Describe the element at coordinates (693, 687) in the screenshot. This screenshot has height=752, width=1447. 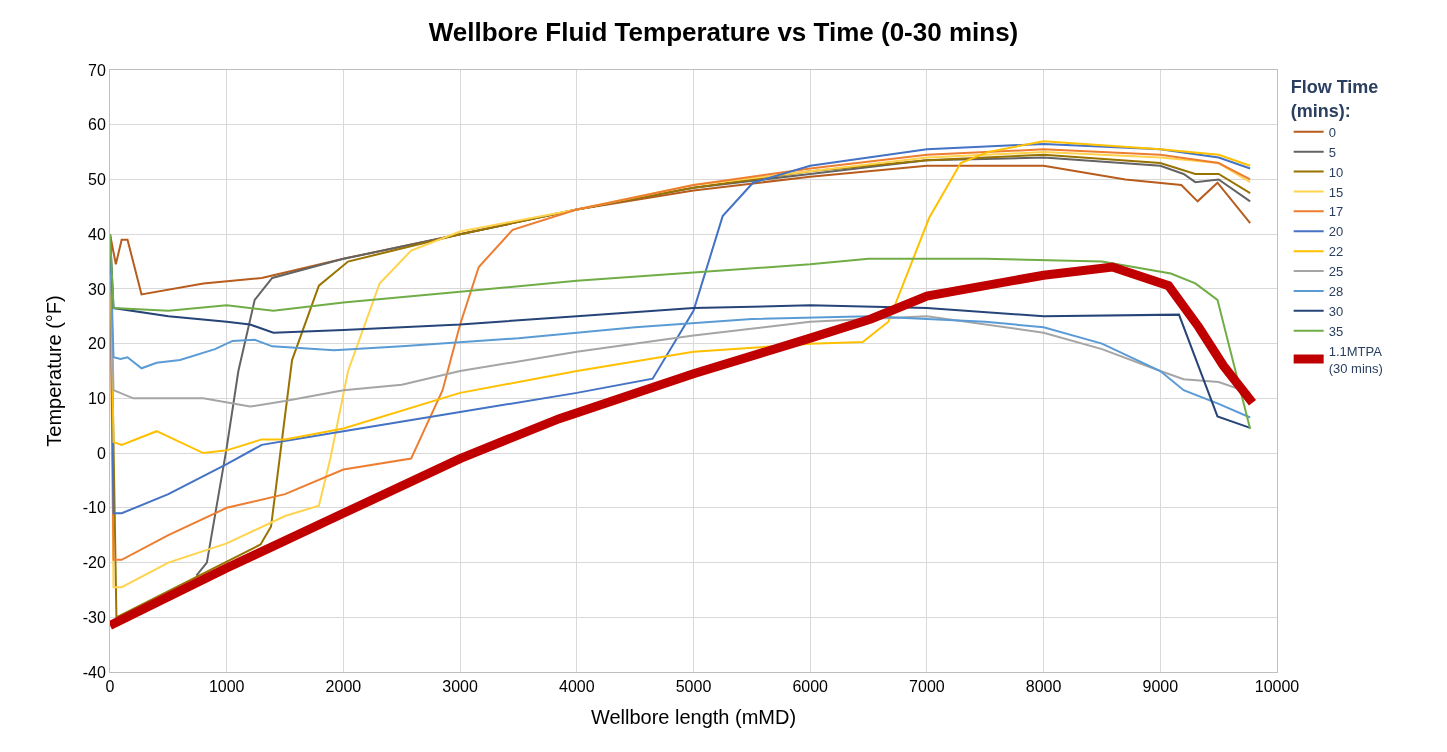
I see `x-tick-label: 5000` at that location.